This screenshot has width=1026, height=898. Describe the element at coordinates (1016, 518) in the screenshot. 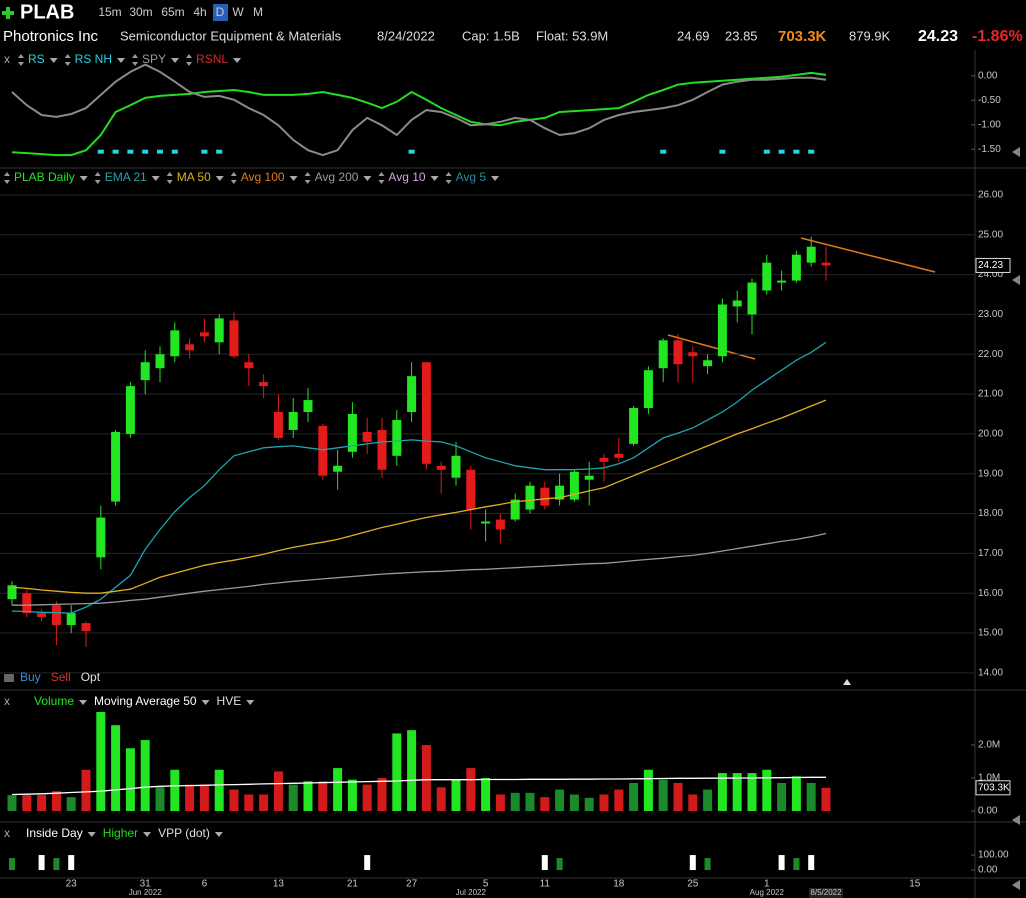

I see `pane-arrows` at that location.